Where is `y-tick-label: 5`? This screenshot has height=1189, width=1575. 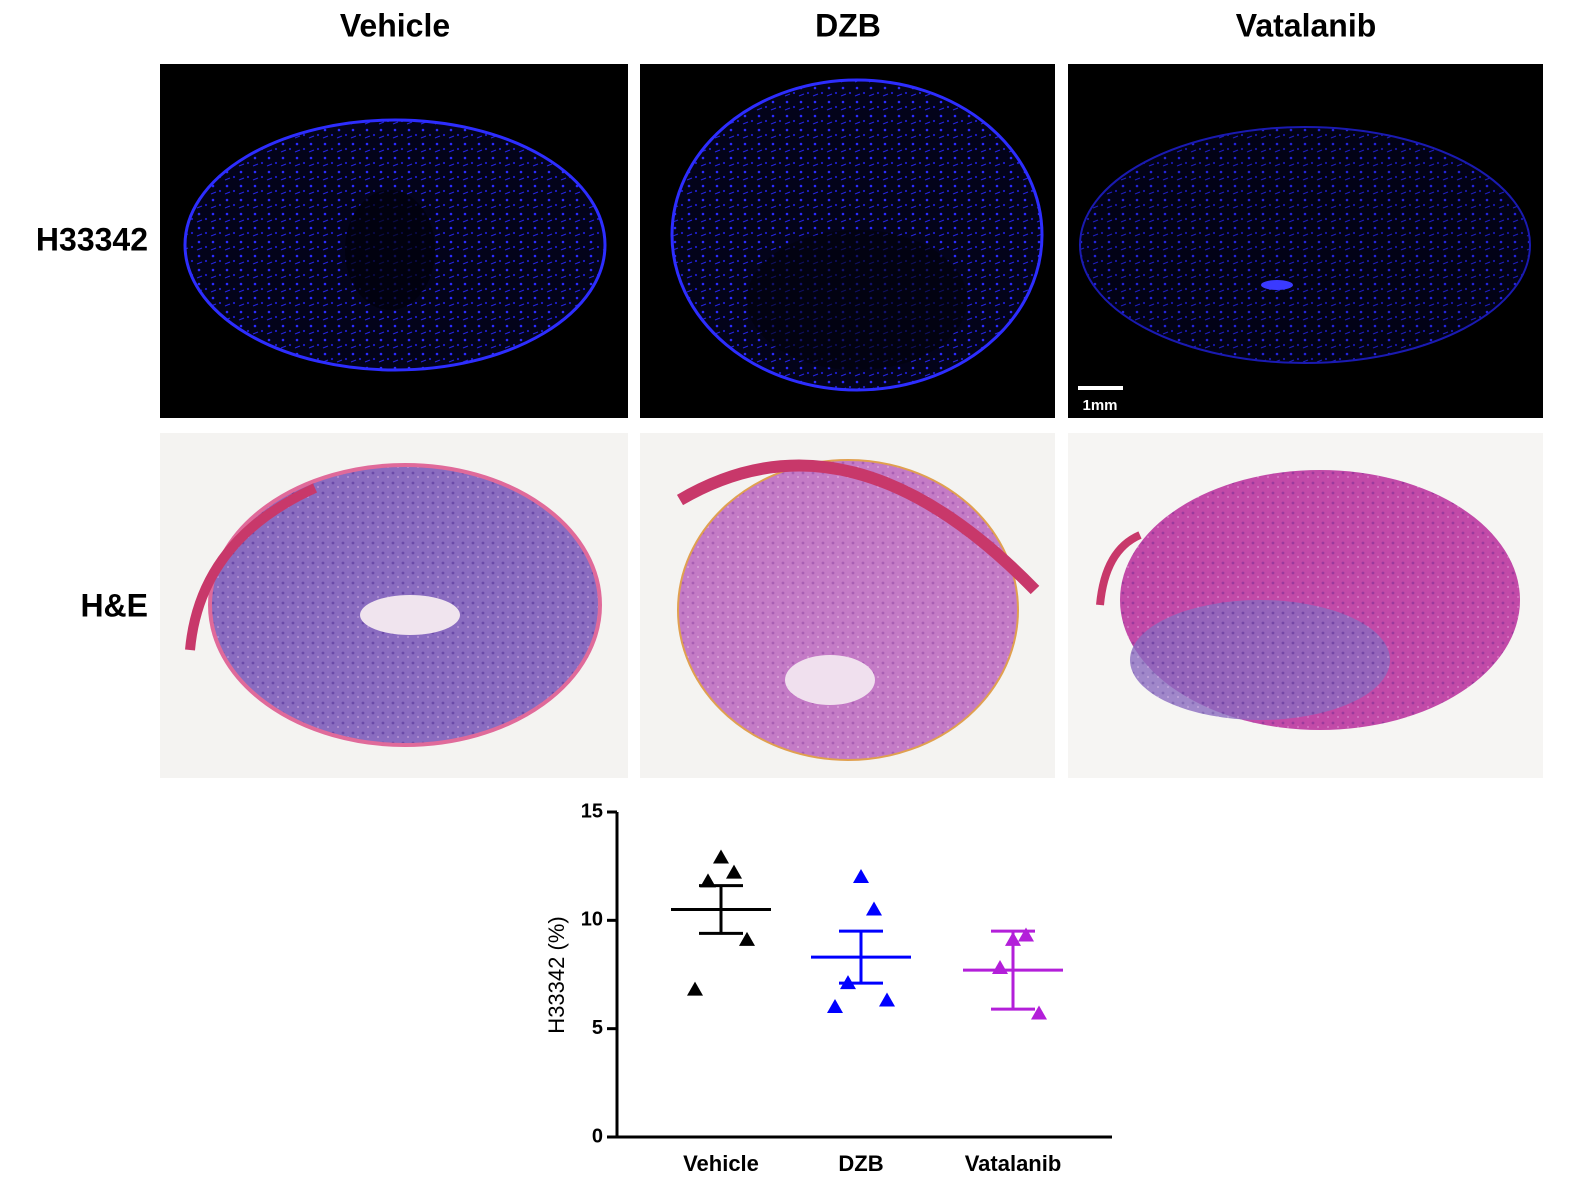
y-tick-label: 5 is located at coordinates (597, 1028).